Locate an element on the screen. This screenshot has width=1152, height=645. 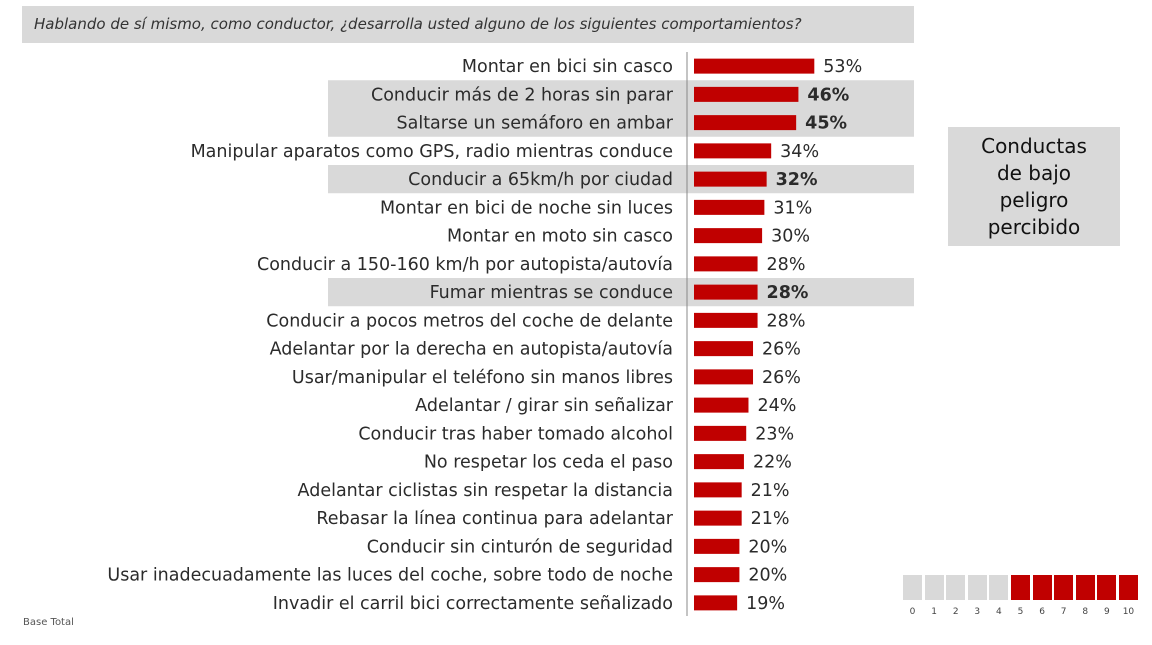
scale-cell: 8 is located at coordinates (1085, 596).